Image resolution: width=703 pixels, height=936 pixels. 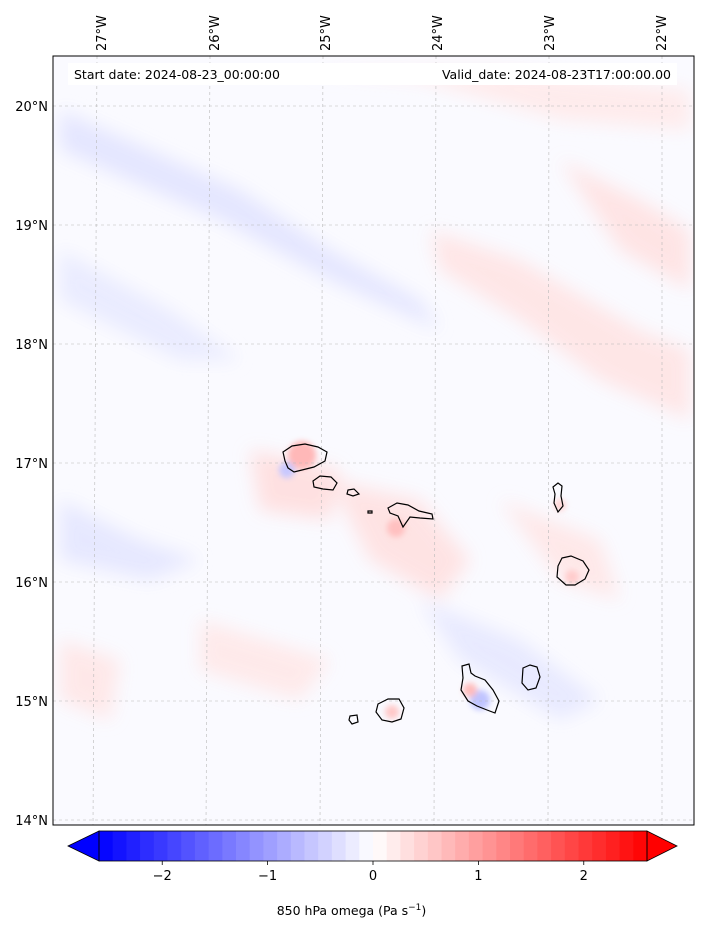 What do you see at coordinates (478, 876) in the screenshot?
I see `colorbar-tick-label: 1` at bounding box center [478, 876].